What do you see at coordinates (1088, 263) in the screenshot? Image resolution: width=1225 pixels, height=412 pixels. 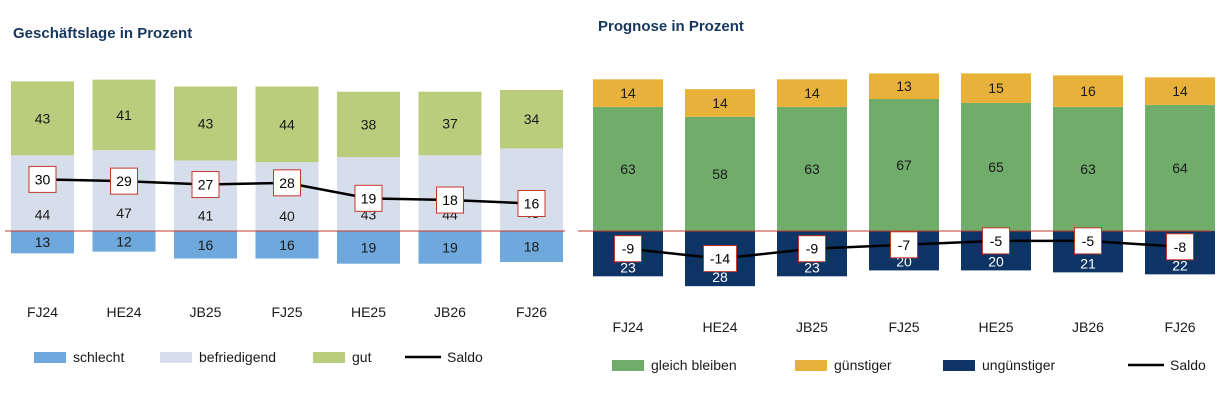 I see `prognose-data-label: 21` at bounding box center [1088, 263].